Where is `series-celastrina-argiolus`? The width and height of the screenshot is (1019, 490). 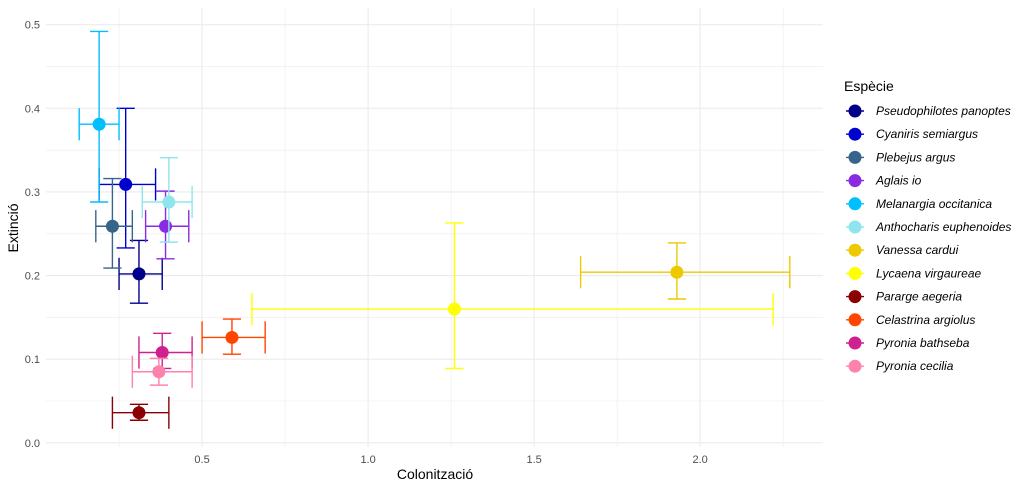 series-celastrina-argiolus is located at coordinates (233, 336).